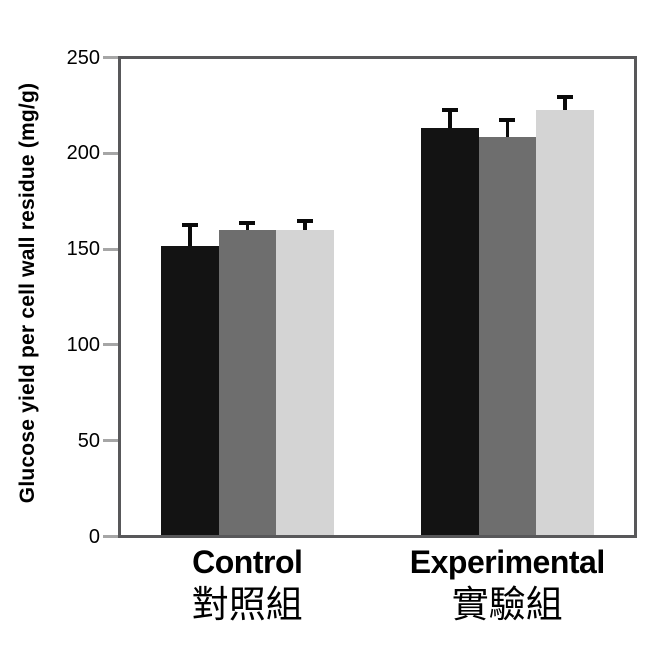 The width and height of the screenshot is (654, 662). Describe the element at coordinates (507, 562) in the screenshot. I see `group-label-en-experimental: Experimental` at that location.